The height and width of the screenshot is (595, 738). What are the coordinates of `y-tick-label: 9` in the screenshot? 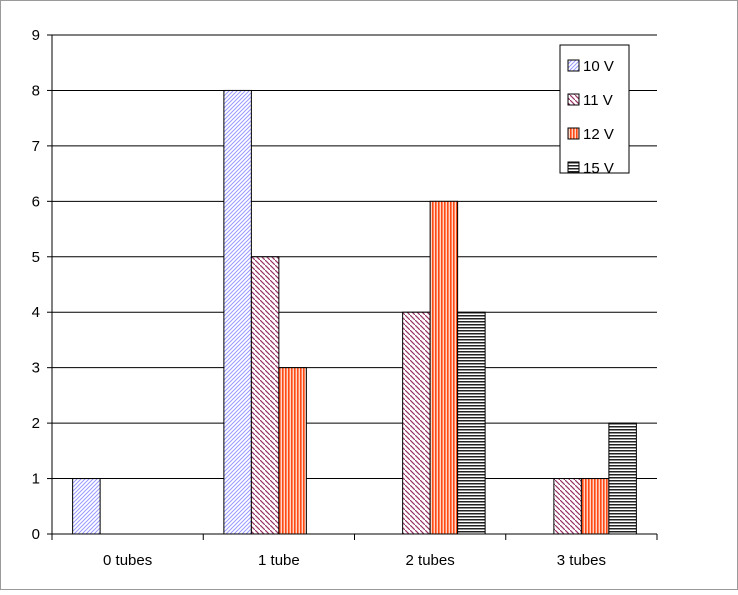 It's located at (36, 35).